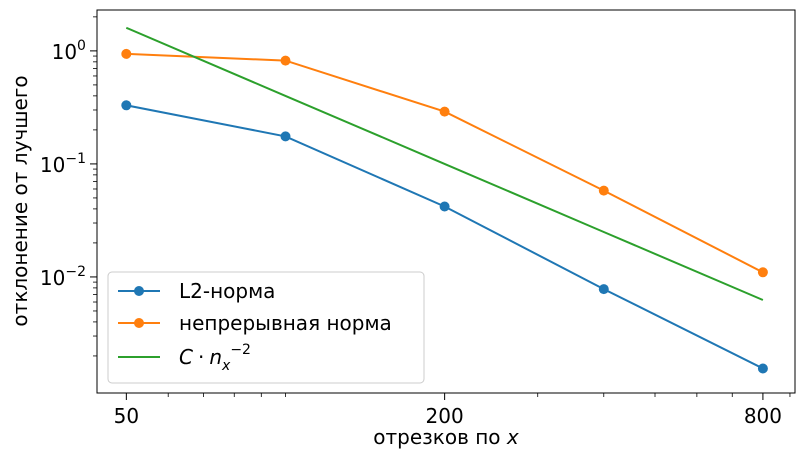 This screenshot has width=804, height=460. I want to click on x-tick-label: 50, so click(126, 416).